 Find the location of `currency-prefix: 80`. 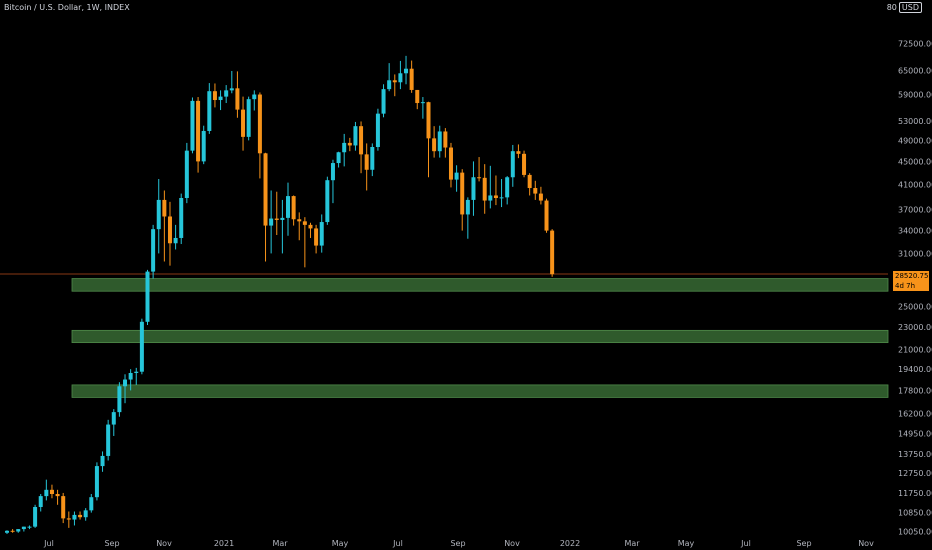

currency-prefix: 80 is located at coordinates (891, 7).